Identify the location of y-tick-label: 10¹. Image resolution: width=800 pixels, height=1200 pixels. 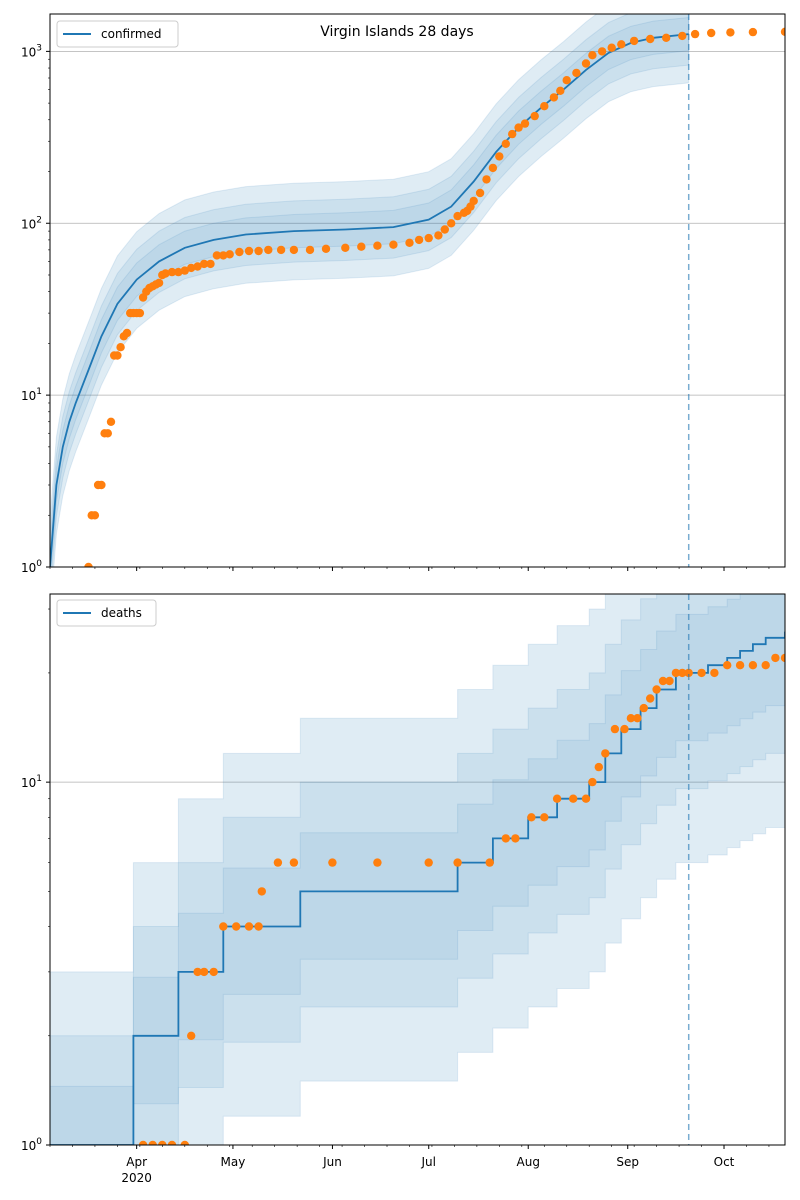
(31, 782).